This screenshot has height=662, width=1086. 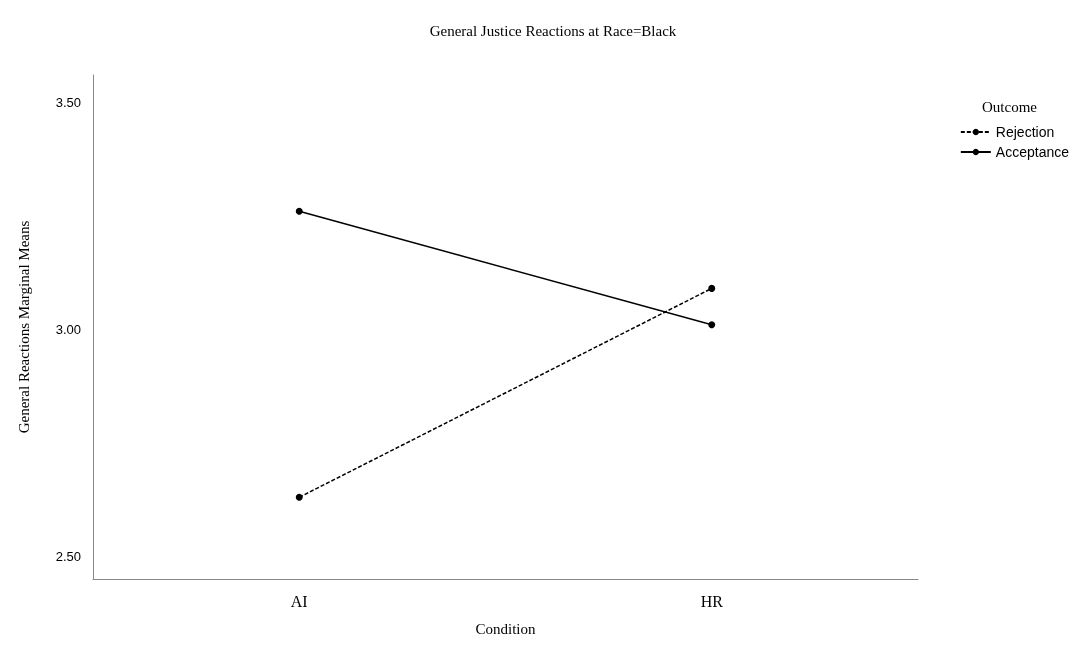 What do you see at coordinates (712, 601) in the screenshot?
I see `x-tick-label: HR` at bounding box center [712, 601].